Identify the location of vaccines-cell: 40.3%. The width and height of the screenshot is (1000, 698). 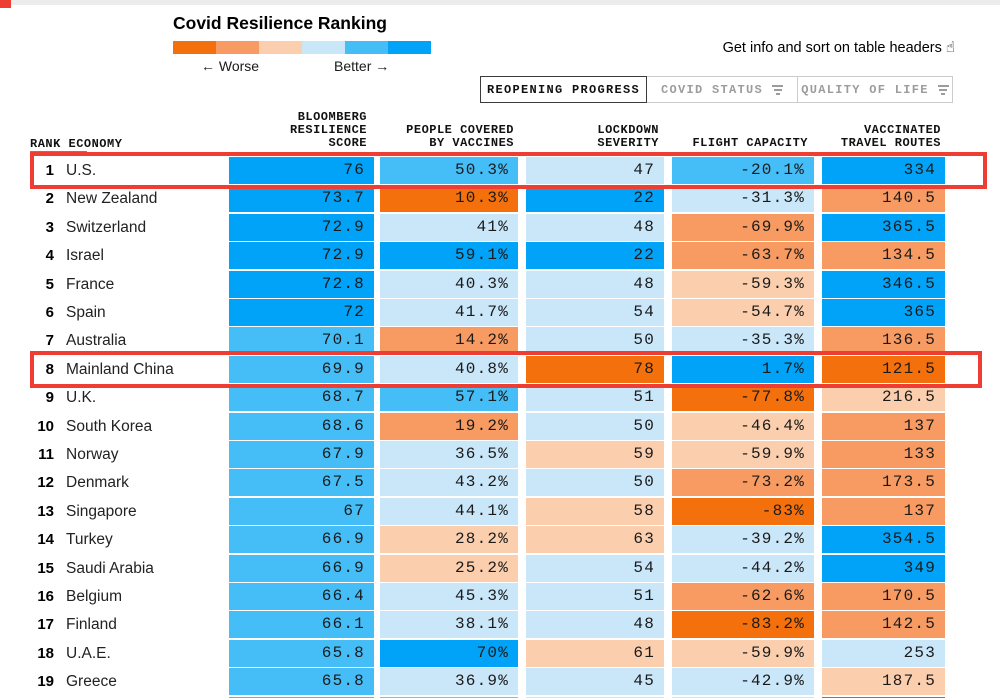
(449, 284).